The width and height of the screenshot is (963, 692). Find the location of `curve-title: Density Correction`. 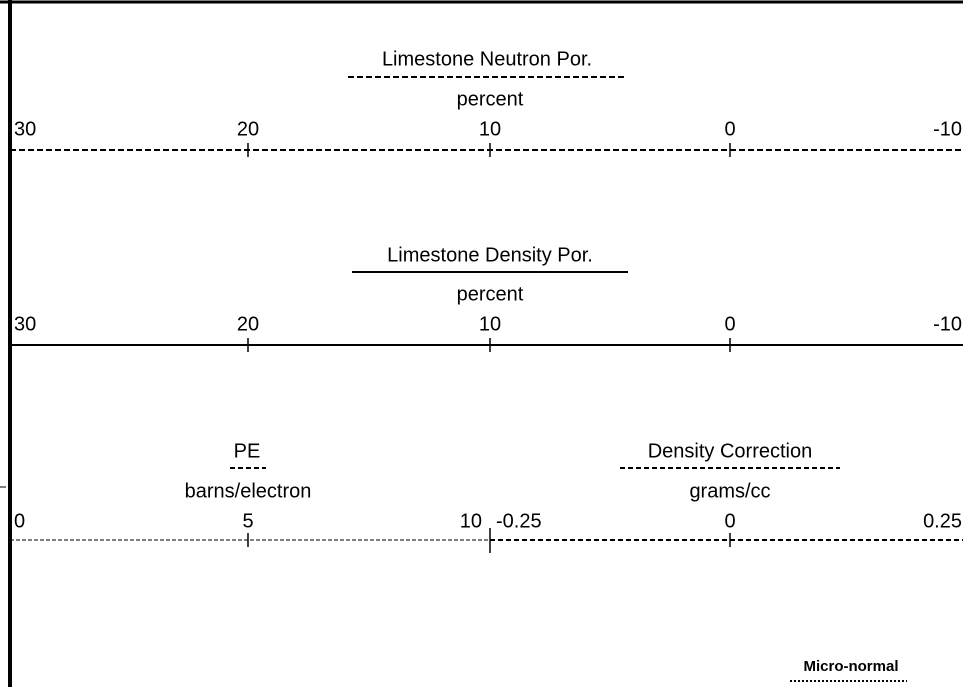

curve-title: Density Correction is located at coordinates (730, 451).